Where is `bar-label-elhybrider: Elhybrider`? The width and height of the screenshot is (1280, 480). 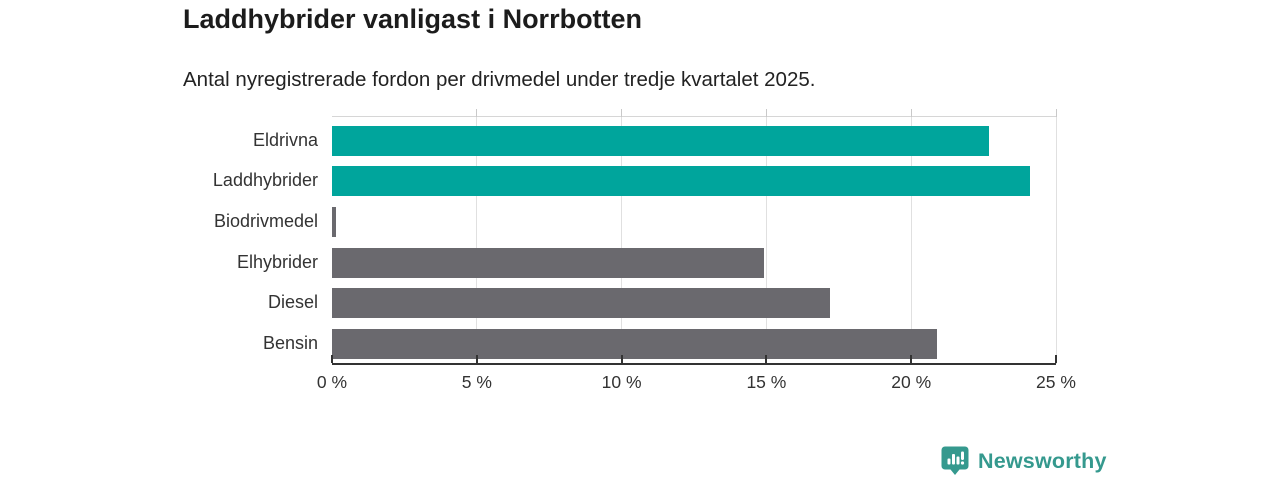
bar-label-elhybrider: Elhybrider is located at coordinates (277, 261).